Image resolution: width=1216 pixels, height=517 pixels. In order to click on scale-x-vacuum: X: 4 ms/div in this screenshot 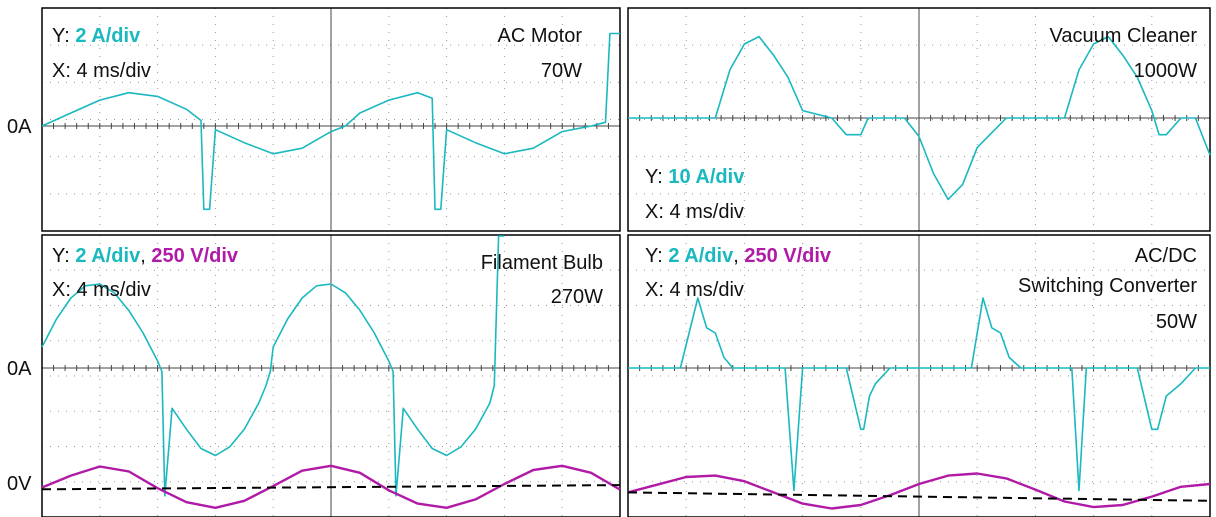, I will do `click(694, 212)`.